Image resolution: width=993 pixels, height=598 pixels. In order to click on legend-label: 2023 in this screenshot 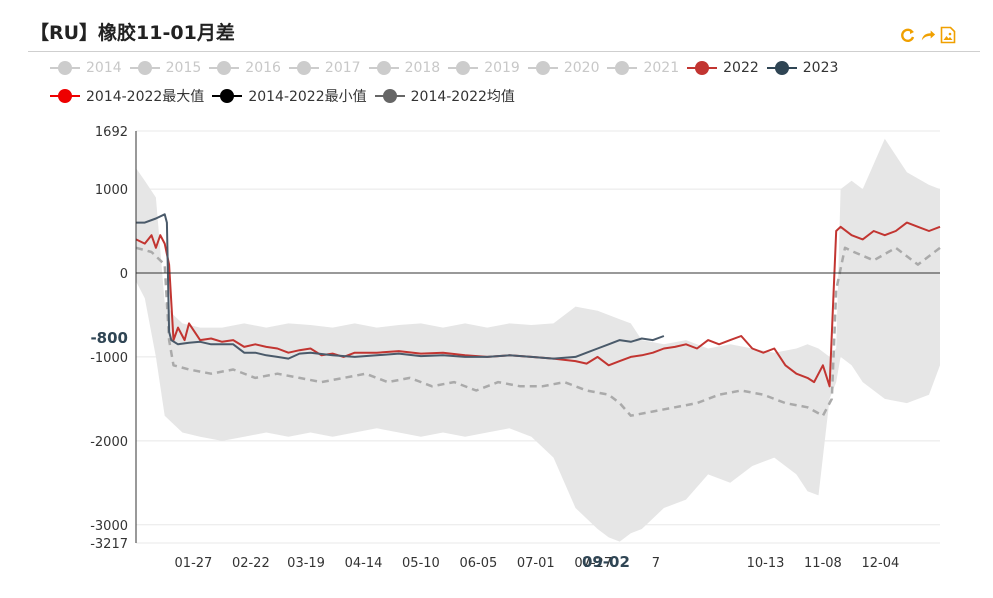, I will do `click(820, 68)`.